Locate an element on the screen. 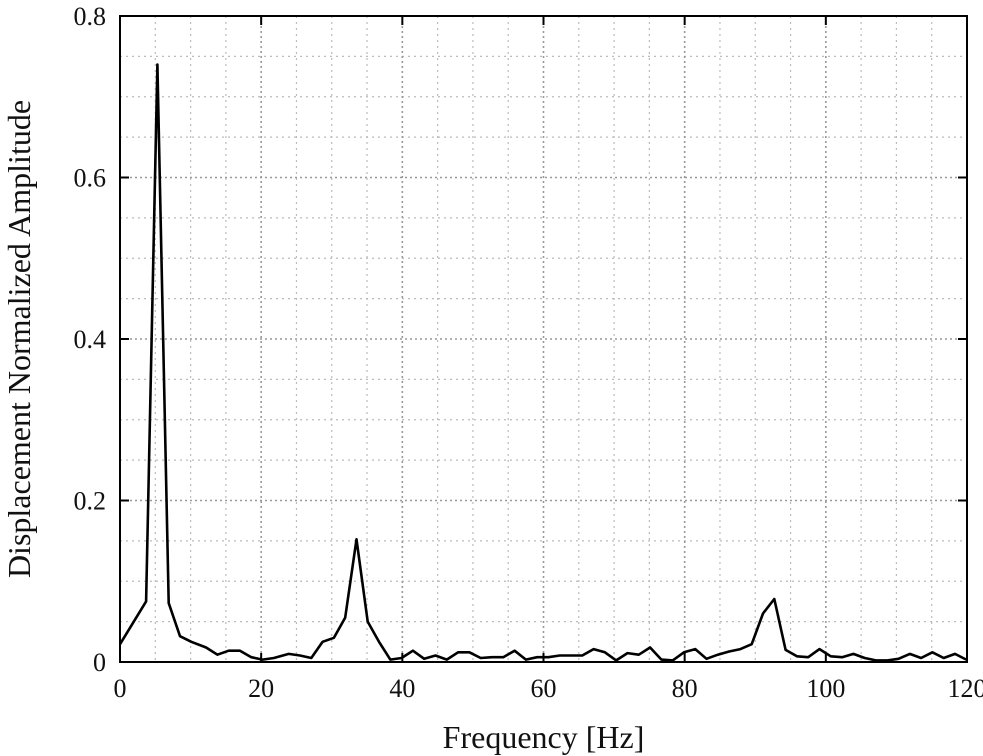 The height and width of the screenshot is (756, 983). x-tick-labels: 0 20 40 60 80 100 120 is located at coordinates (548, 688).